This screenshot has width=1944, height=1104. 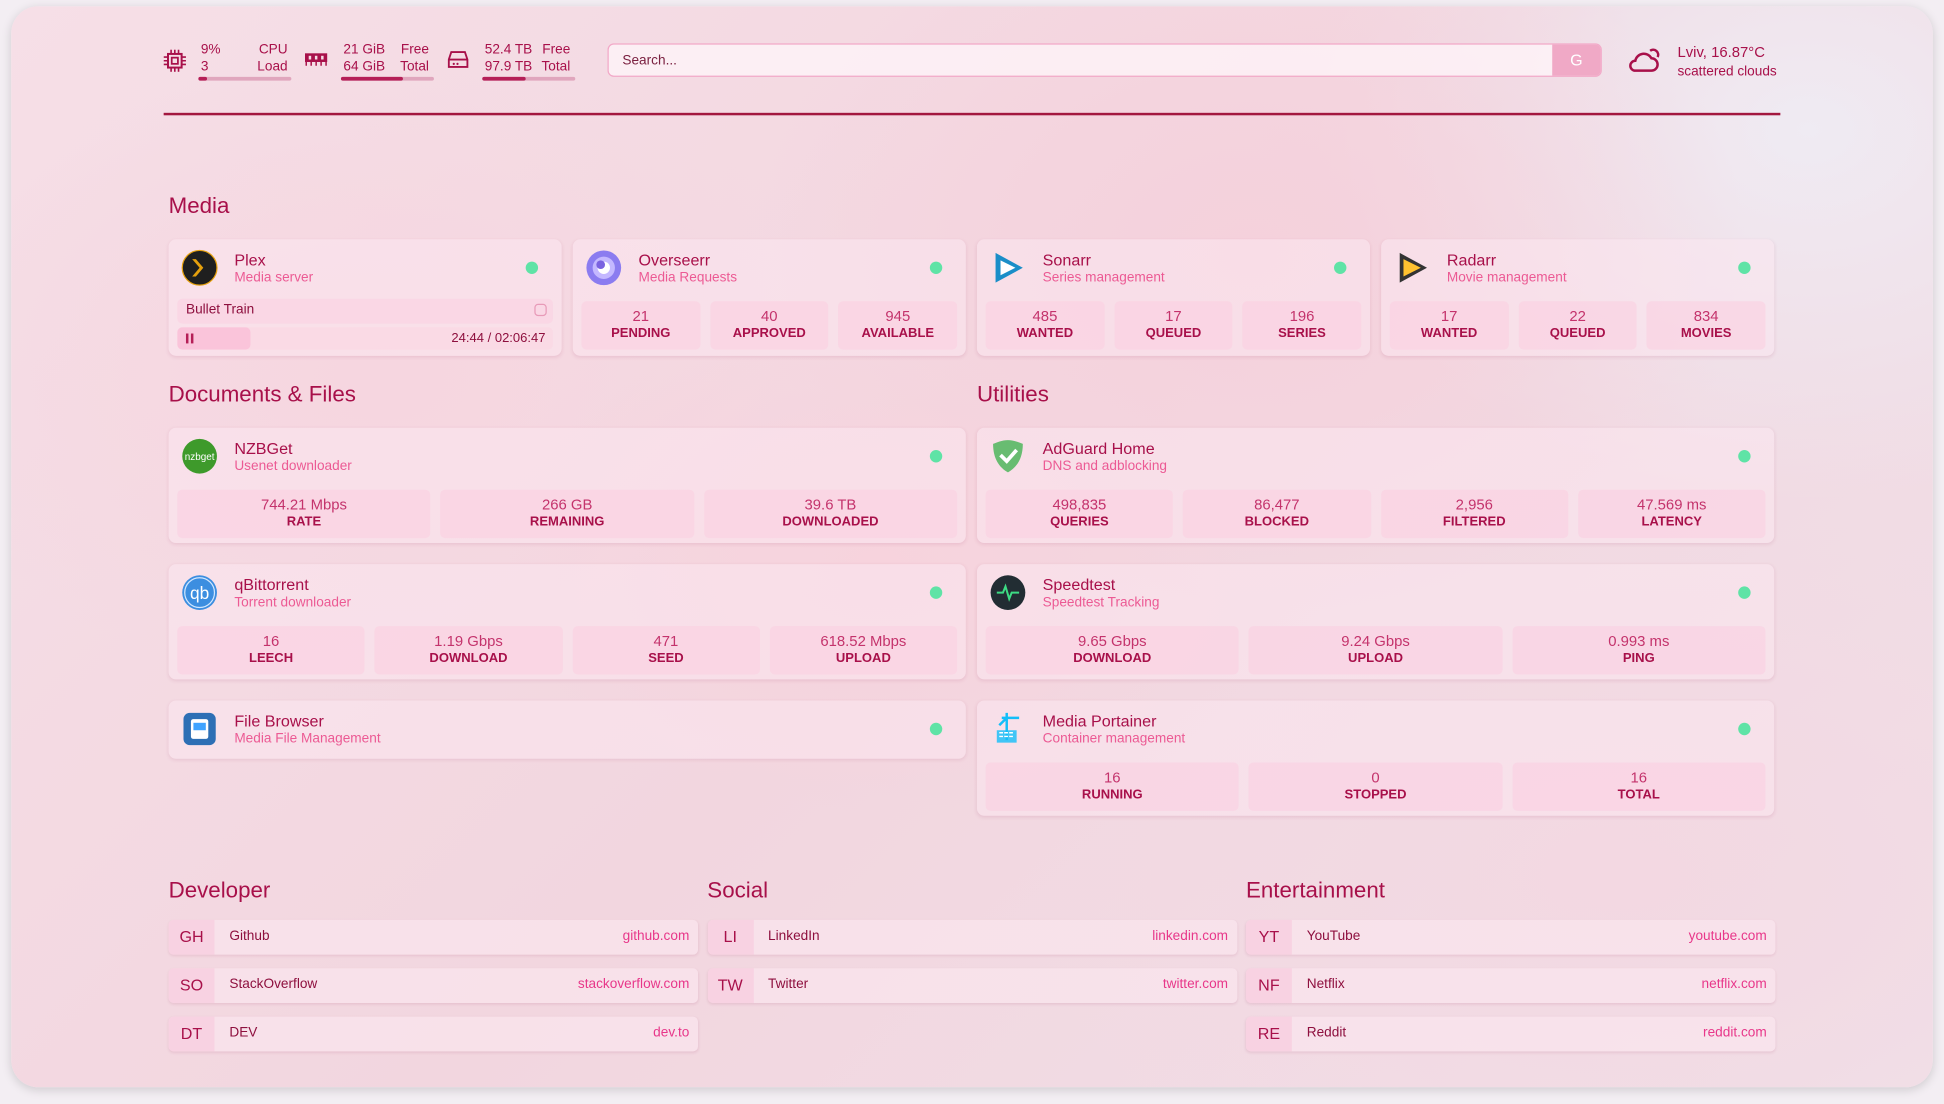 I want to click on weather-desc: scattered clouds, so click(x=1727, y=72).